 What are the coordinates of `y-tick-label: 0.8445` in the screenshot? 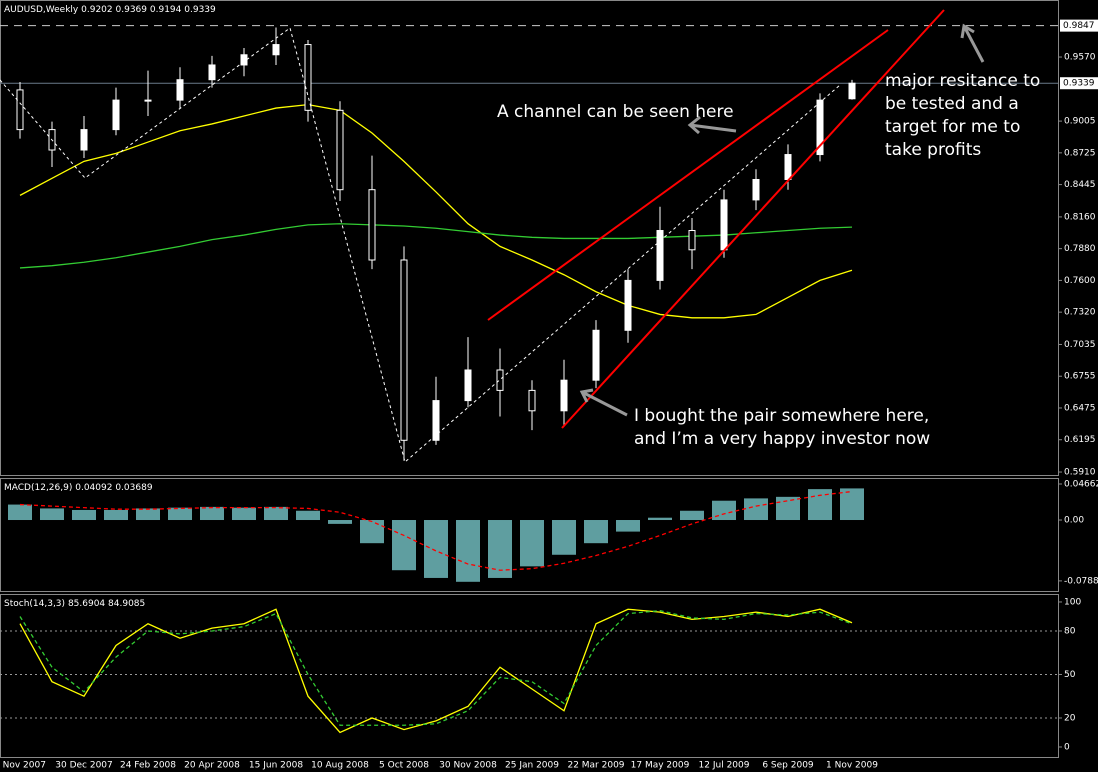 It's located at (1080, 185).